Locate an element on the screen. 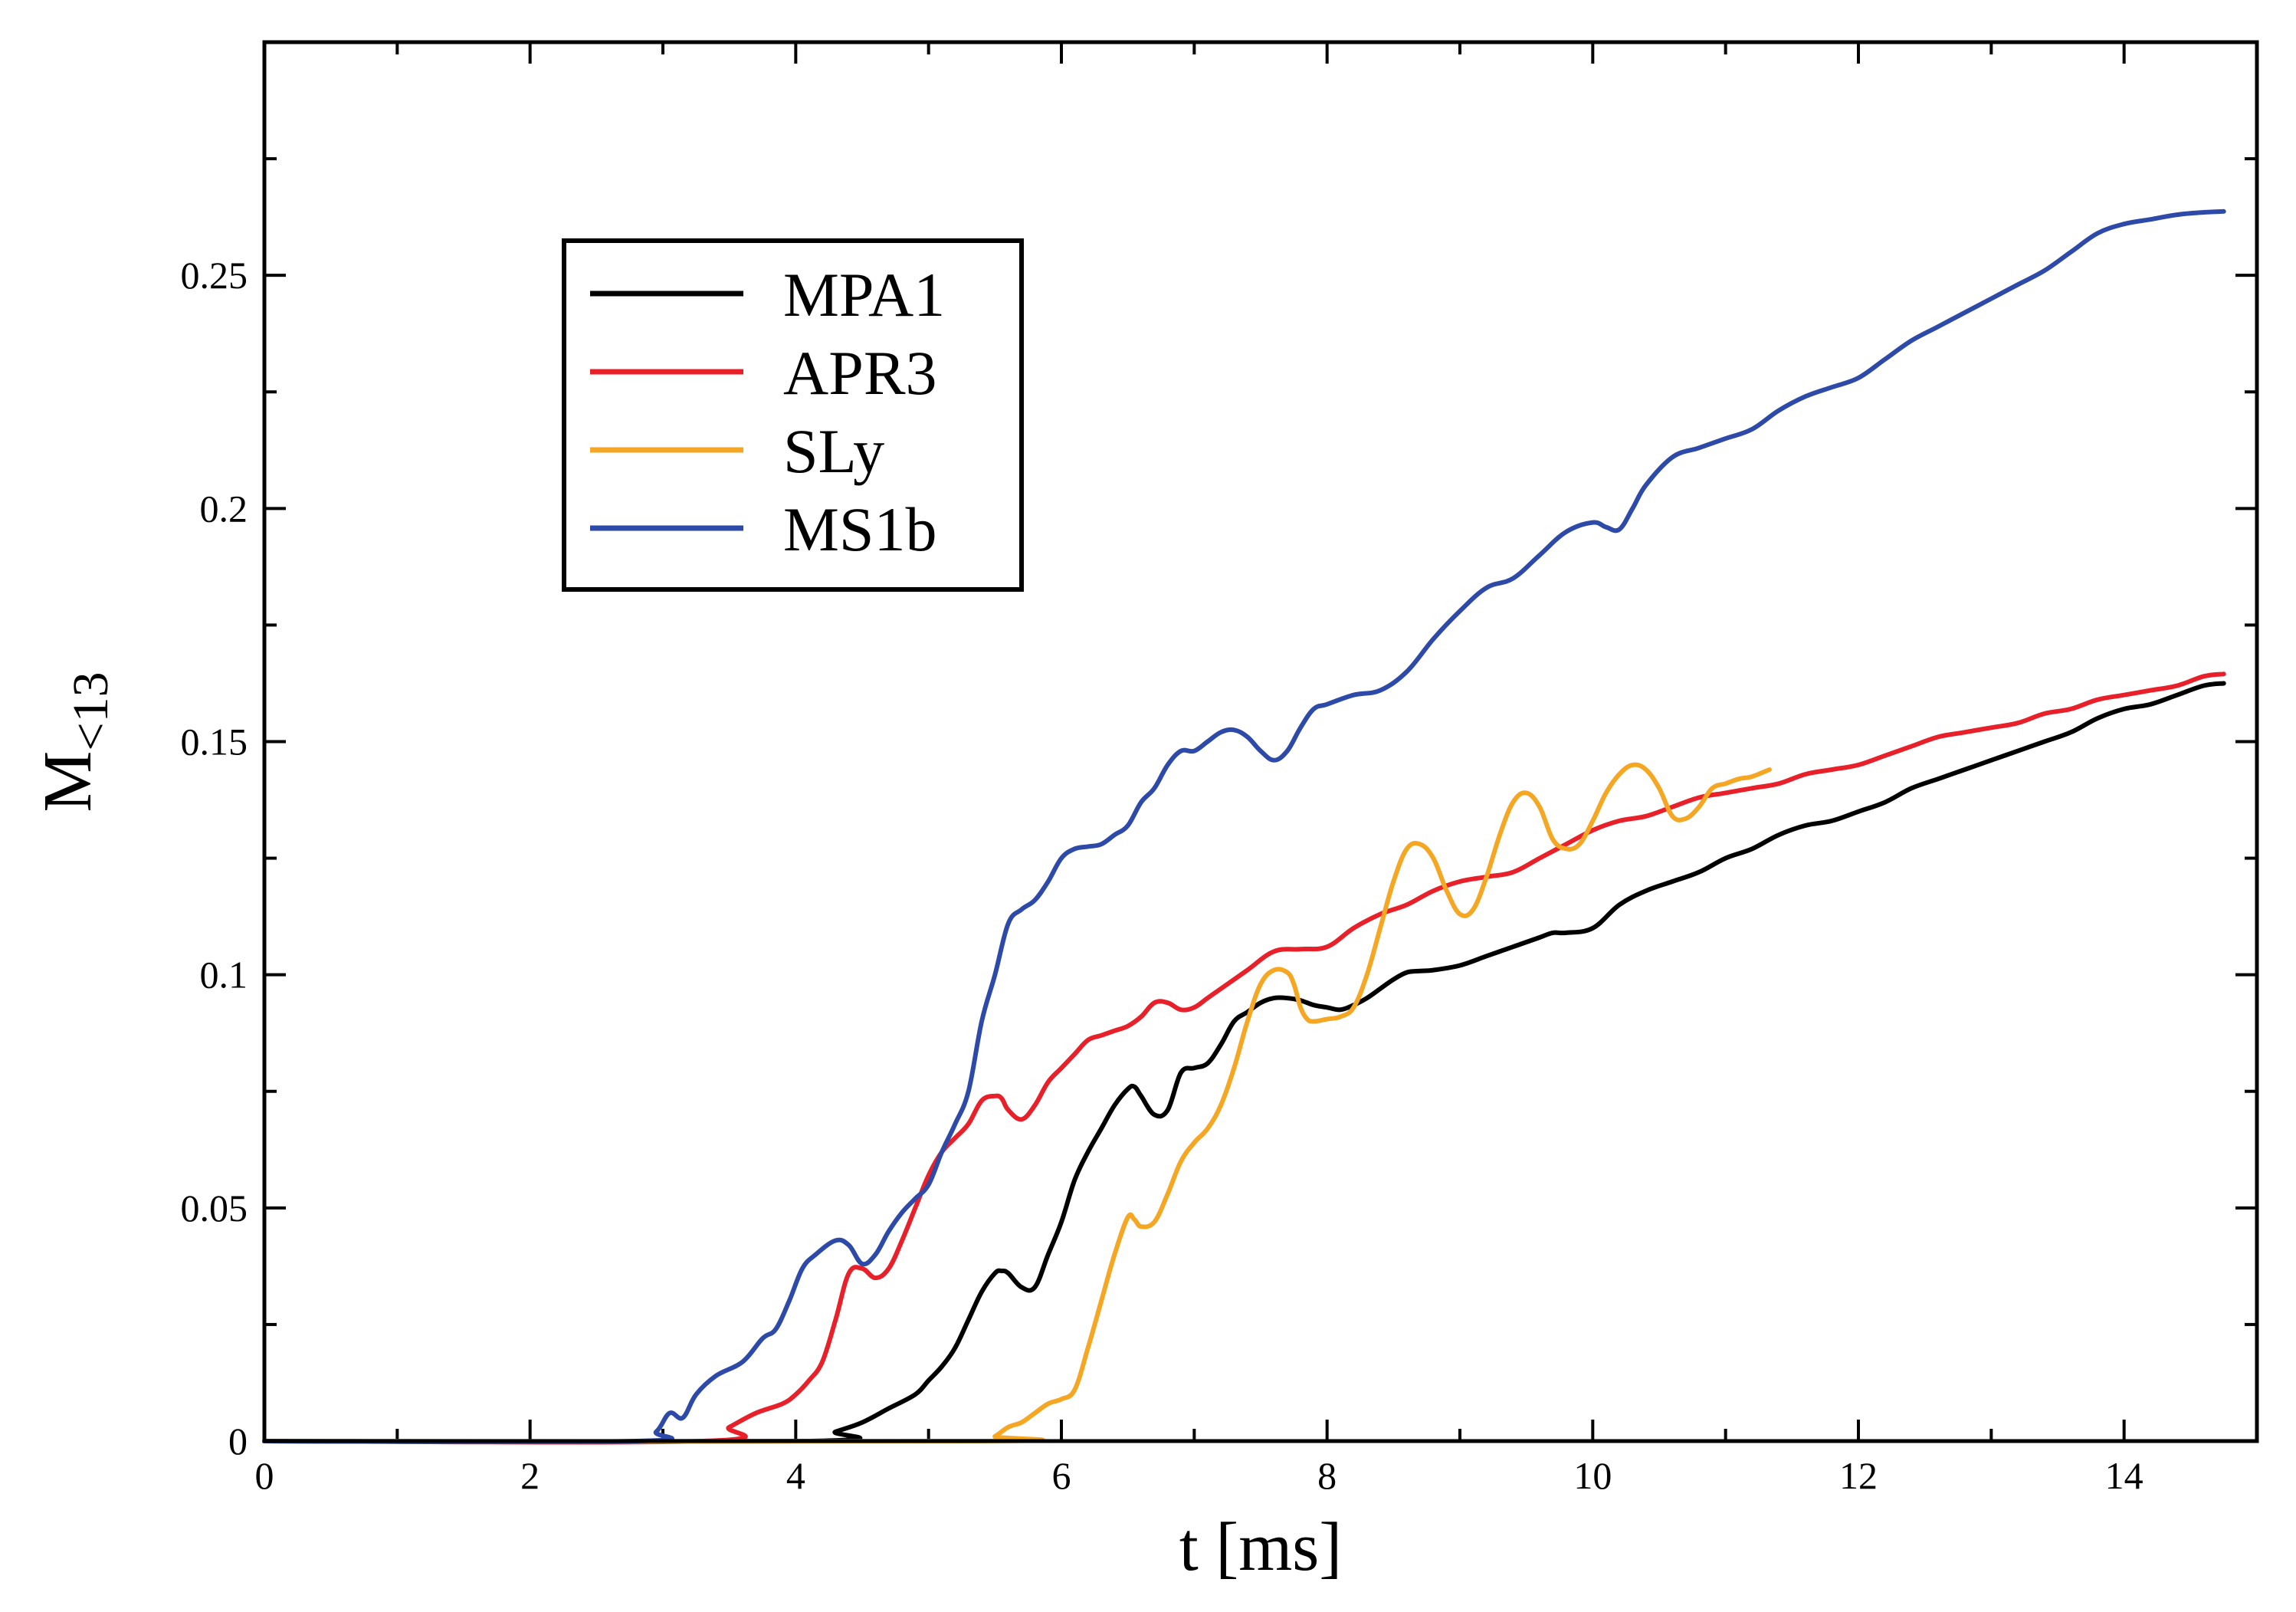 The height and width of the screenshot is (1612, 2296). y-tick-label: 0.15 is located at coordinates (215, 742).